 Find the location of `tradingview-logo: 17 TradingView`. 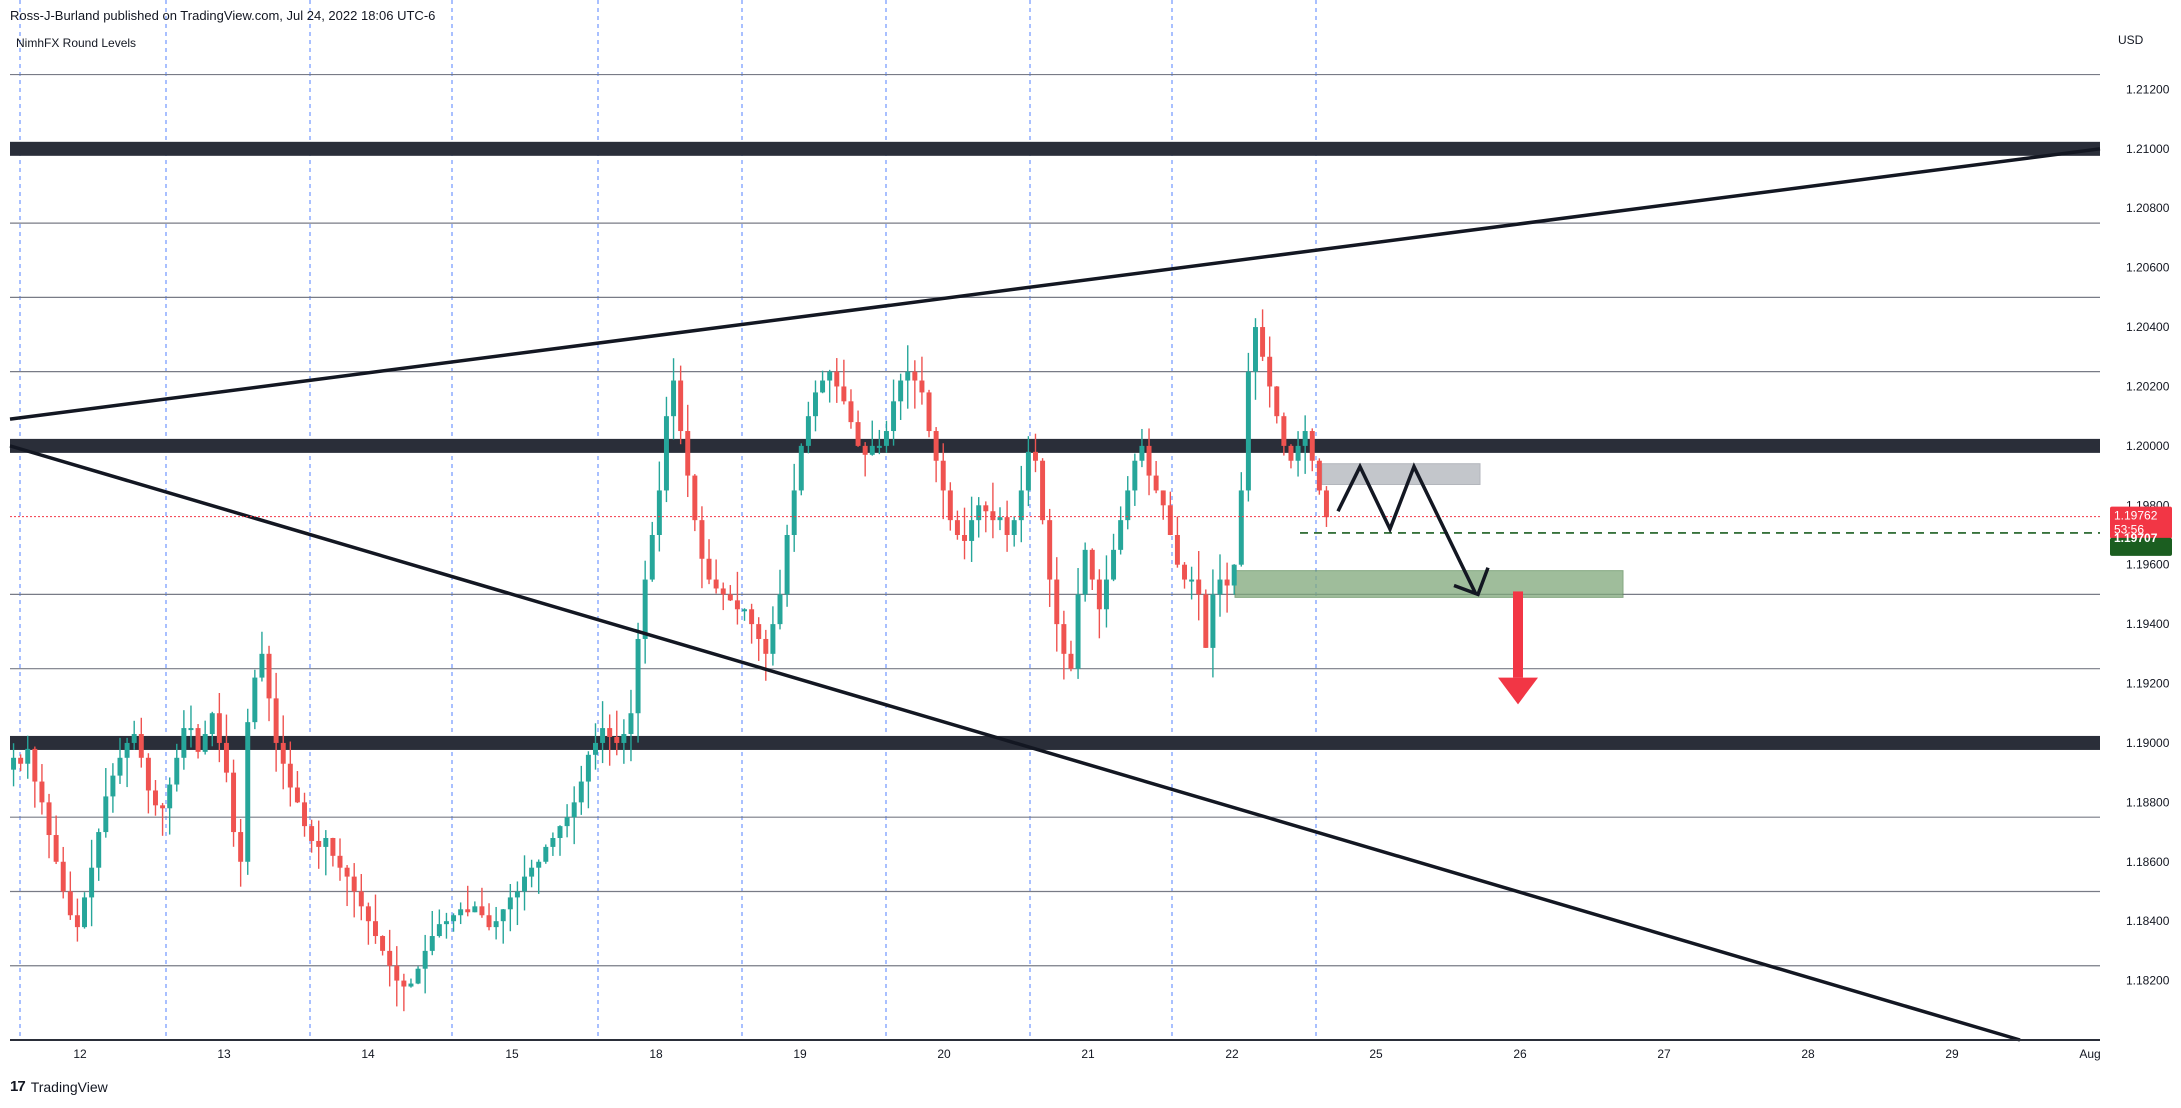

tradingview-logo: 17 TradingView is located at coordinates (59, 1086).